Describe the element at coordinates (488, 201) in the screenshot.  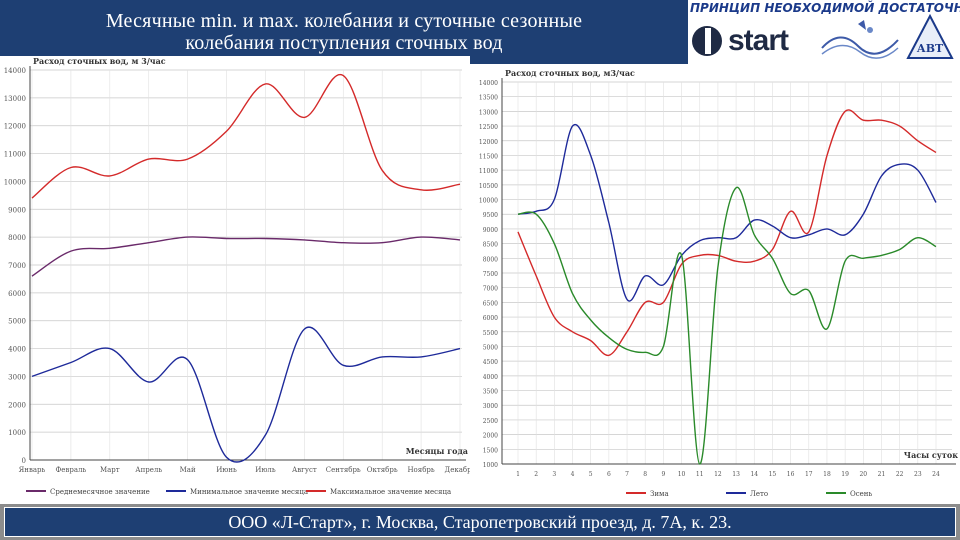
I see `chart1-y-tick-label: 10000` at that location.